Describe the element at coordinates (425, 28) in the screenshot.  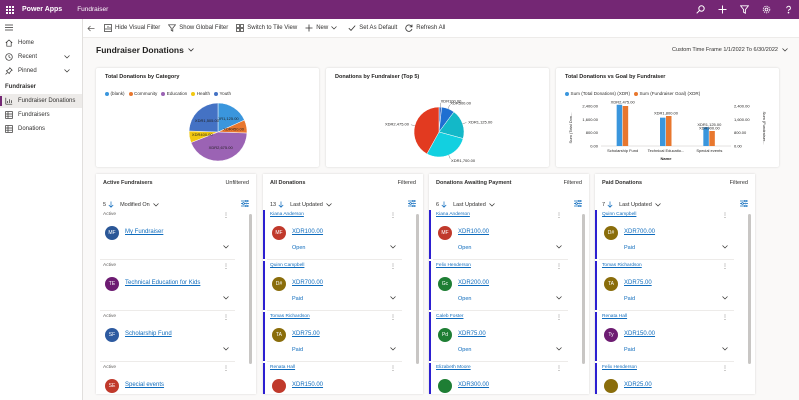
I see `refresh-all-button: Refresh All` at that location.